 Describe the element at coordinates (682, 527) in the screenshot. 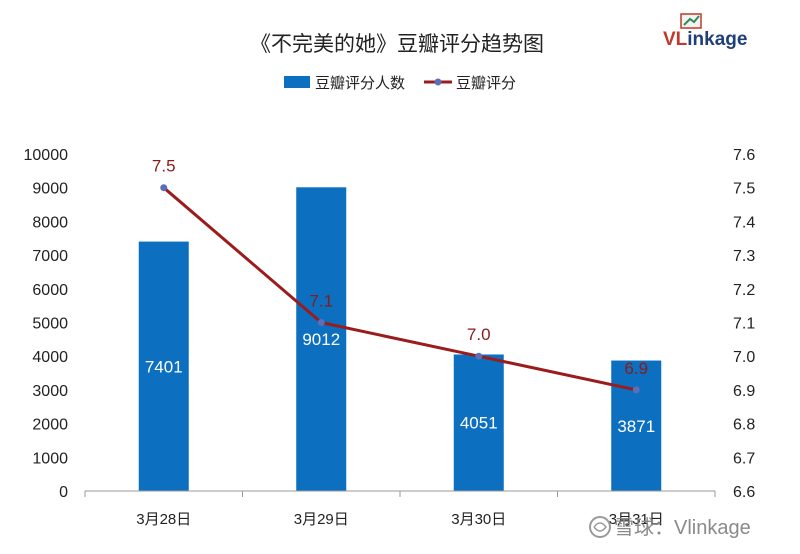

I see `watermark-text: 雪球：Vlinkage` at that location.